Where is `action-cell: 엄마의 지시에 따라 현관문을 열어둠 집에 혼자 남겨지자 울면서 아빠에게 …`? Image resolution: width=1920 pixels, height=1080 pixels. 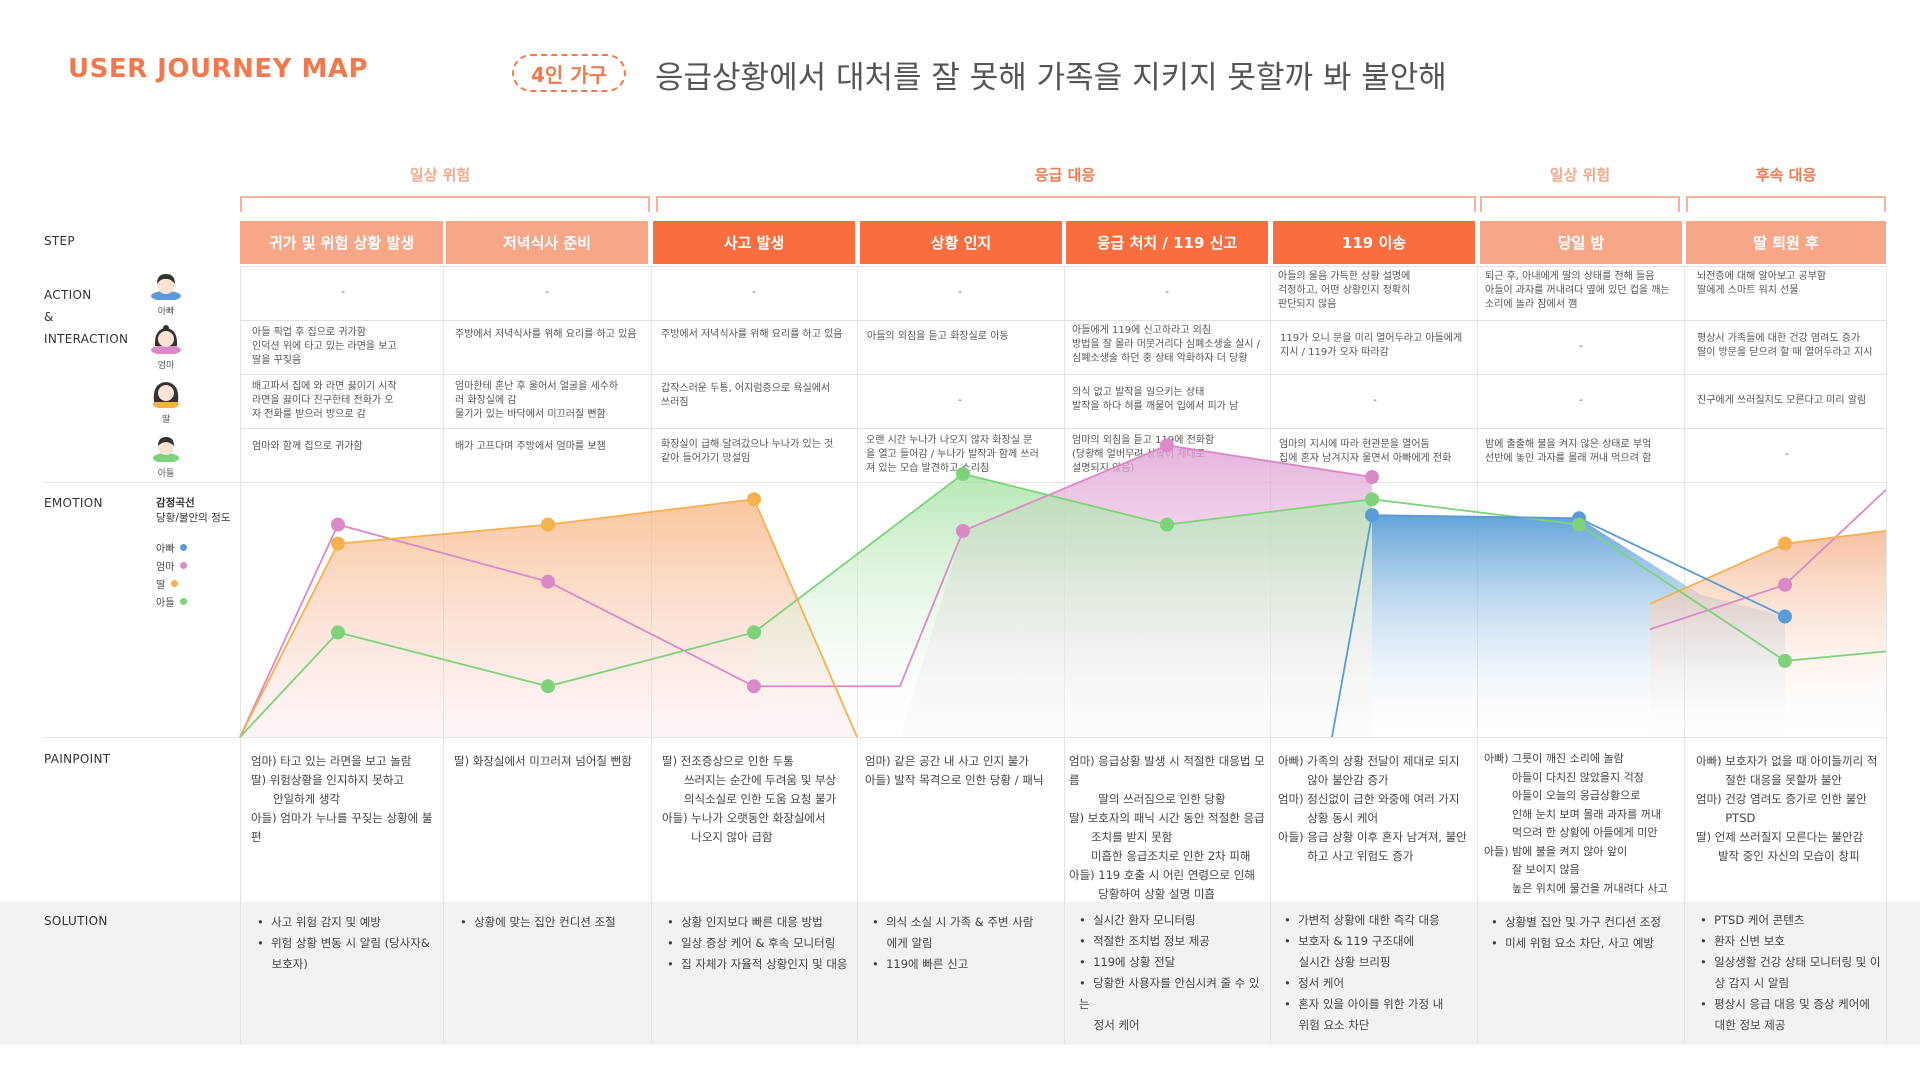
action-cell: 엄마의 지시에 따라 현관문을 열어둠 집에 혼자 남겨지자 울면서 아빠에게 … is located at coordinates (1365, 451).